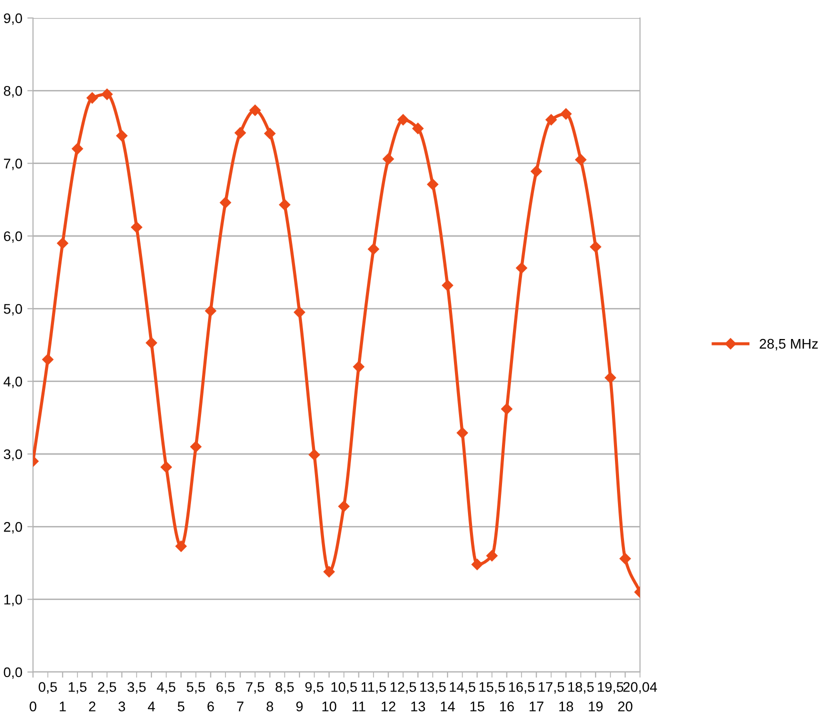 This screenshot has width=830, height=720. Describe the element at coordinates (447, 707) in the screenshot. I see `x-tick-label: 14` at that location.